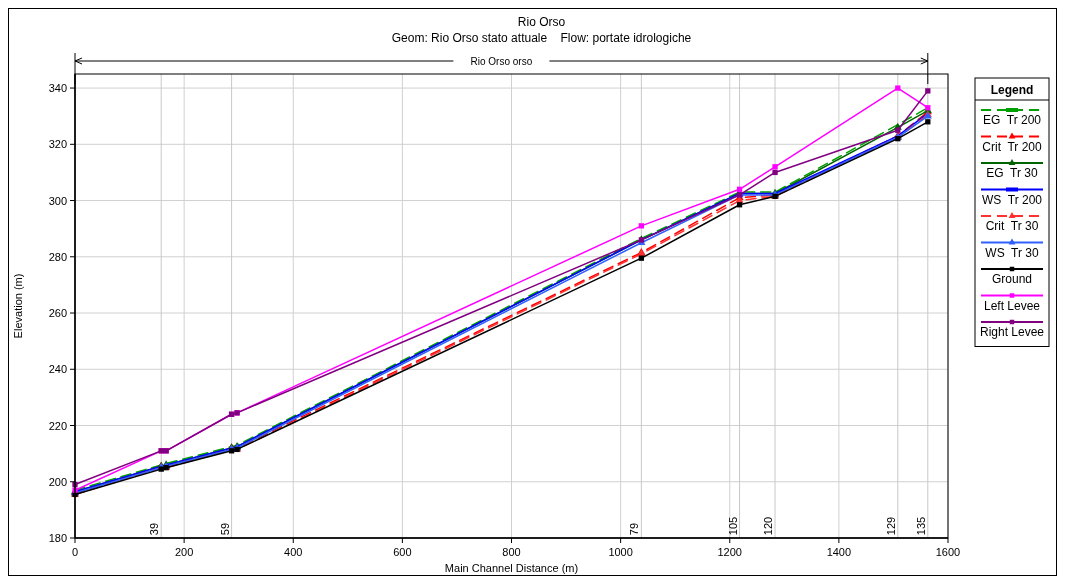 This screenshot has width=1065, height=584. What do you see at coordinates (541, 38) in the screenshot?
I see `chart-subtitle: Geom: Rio Orso stato attuale Flow: portate idrologiche` at bounding box center [541, 38].